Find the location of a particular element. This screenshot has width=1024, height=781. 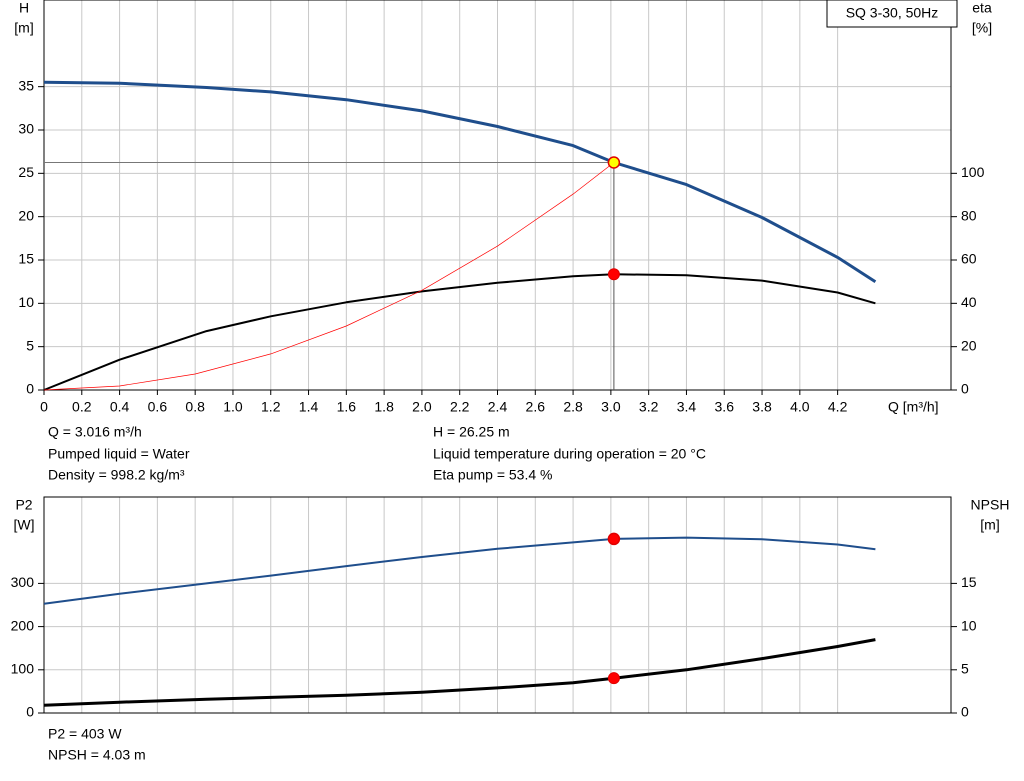

y2-axis-label: [%] is located at coordinates (982, 28).